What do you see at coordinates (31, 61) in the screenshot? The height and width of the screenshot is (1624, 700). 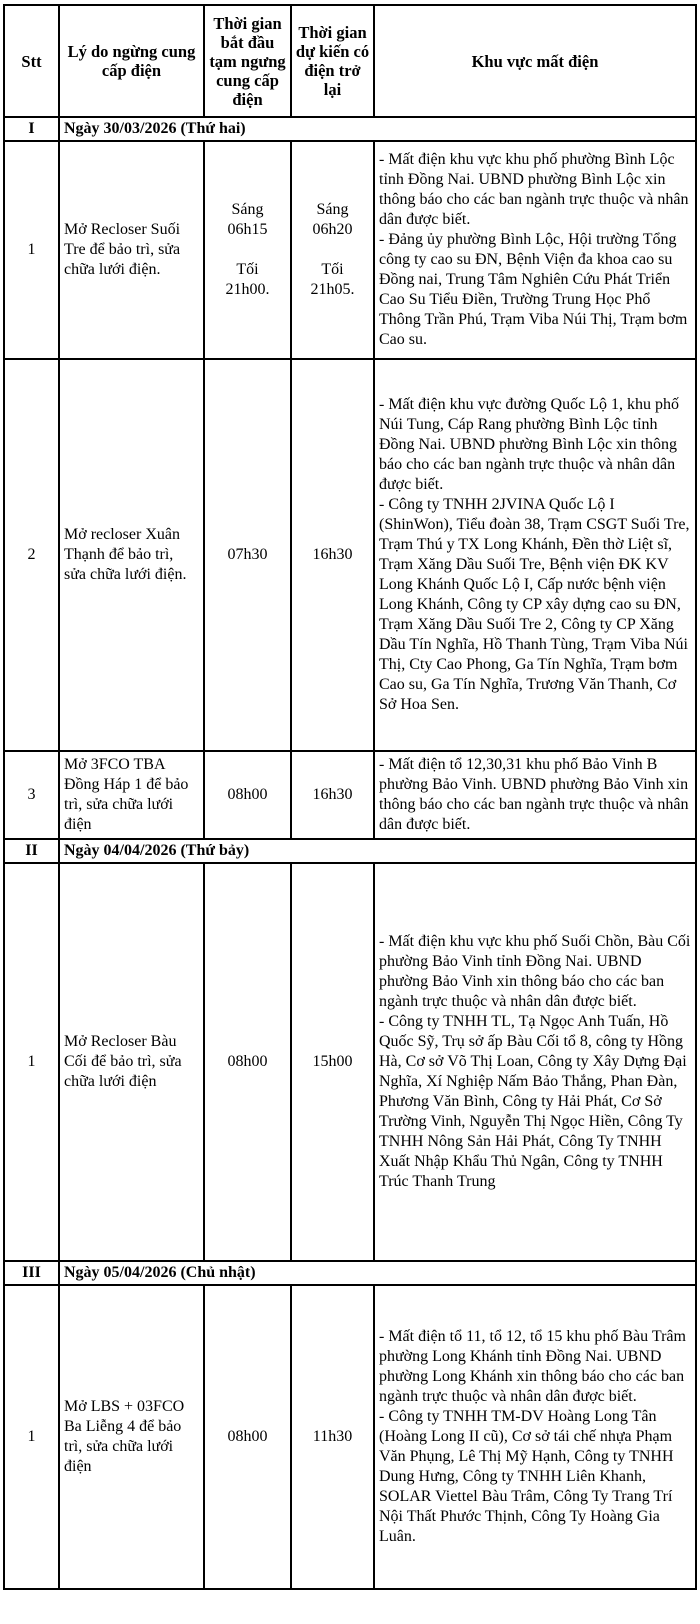 I see `header-cell-stt: Stt` at bounding box center [31, 61].